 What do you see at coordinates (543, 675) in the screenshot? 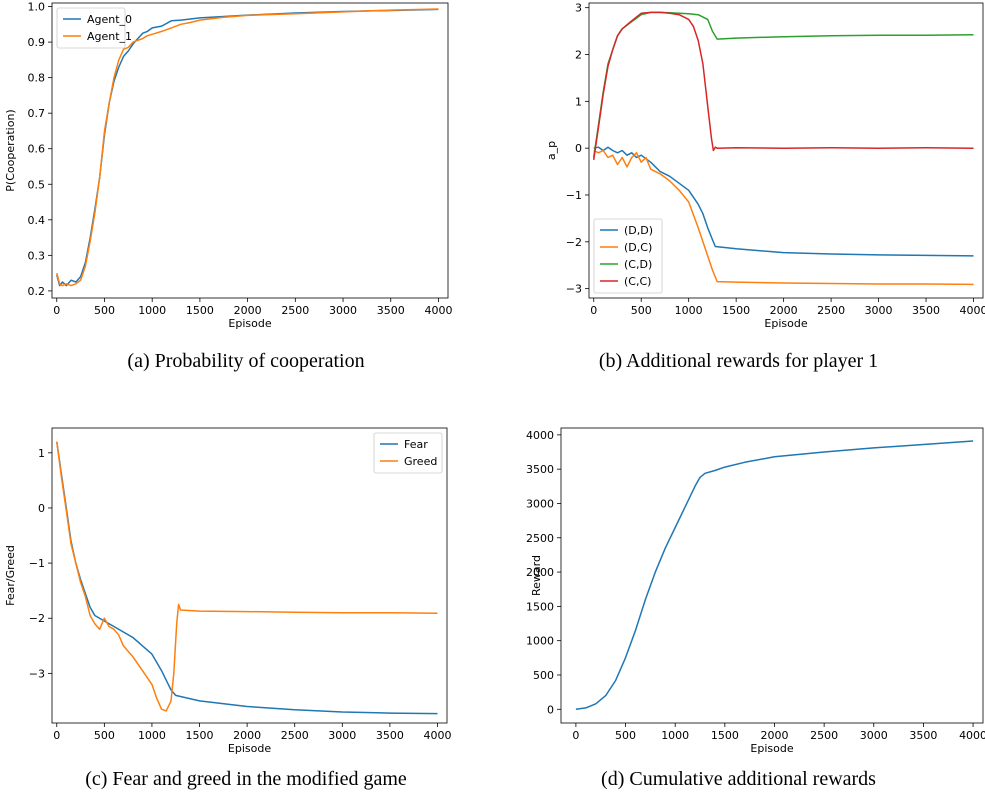
I see `y-tick-label: 500` at bounding box center [543, 675].